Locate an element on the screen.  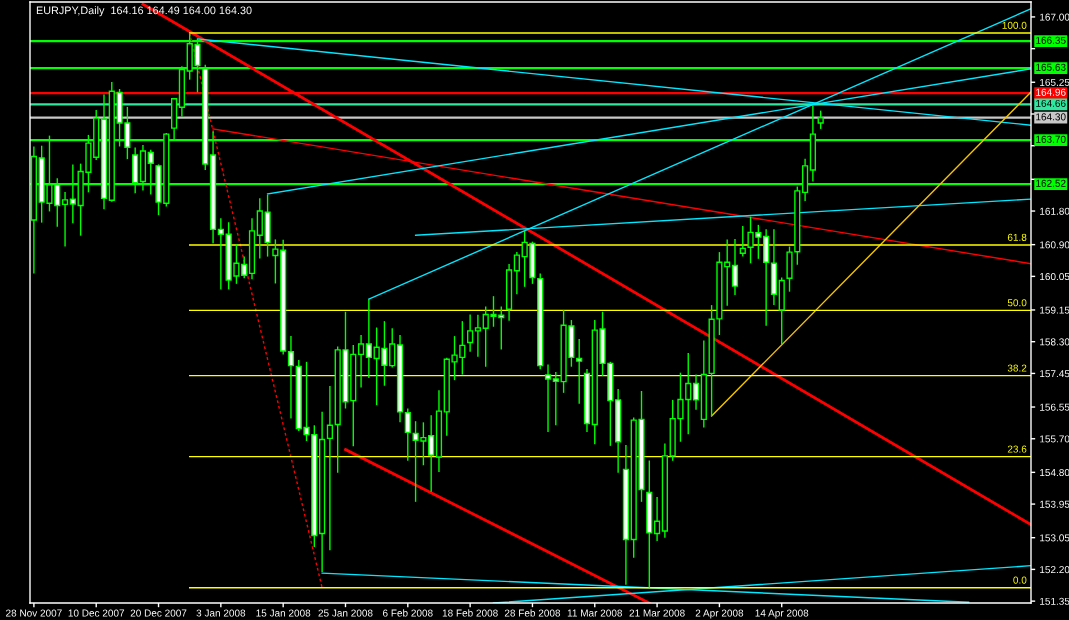
ref-line-label: 164.30 is located at coordinates (1051, 117).